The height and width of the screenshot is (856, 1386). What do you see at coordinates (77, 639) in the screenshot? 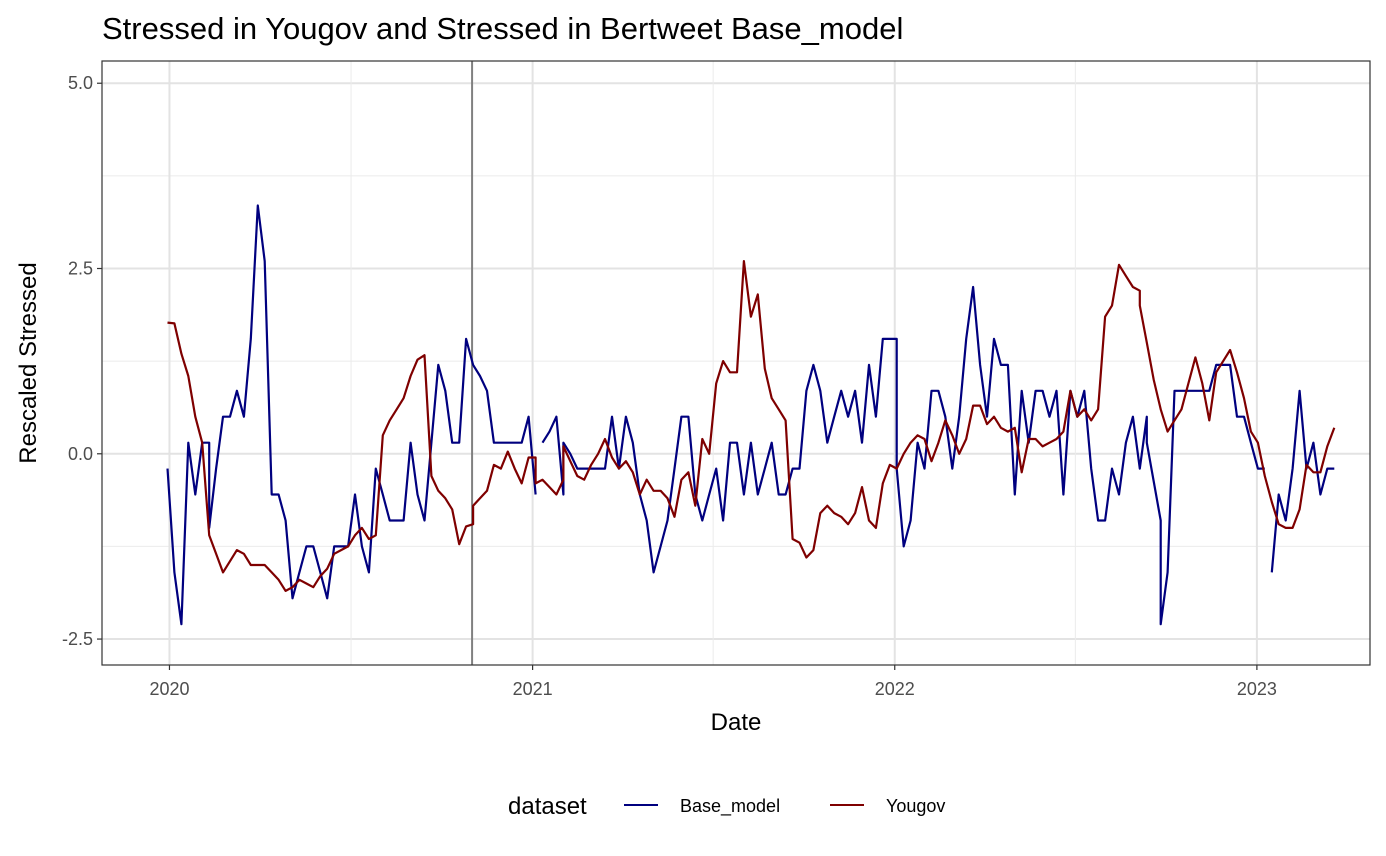
I see `y-tick-label: -2.5` at bounding box center [77, 639].